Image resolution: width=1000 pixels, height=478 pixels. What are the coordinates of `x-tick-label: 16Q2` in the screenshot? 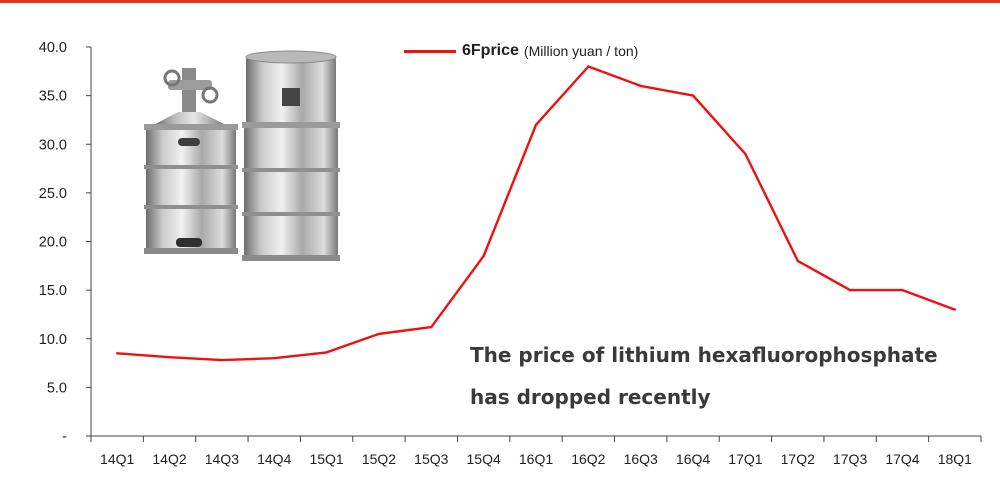 It's located at (588, 459).